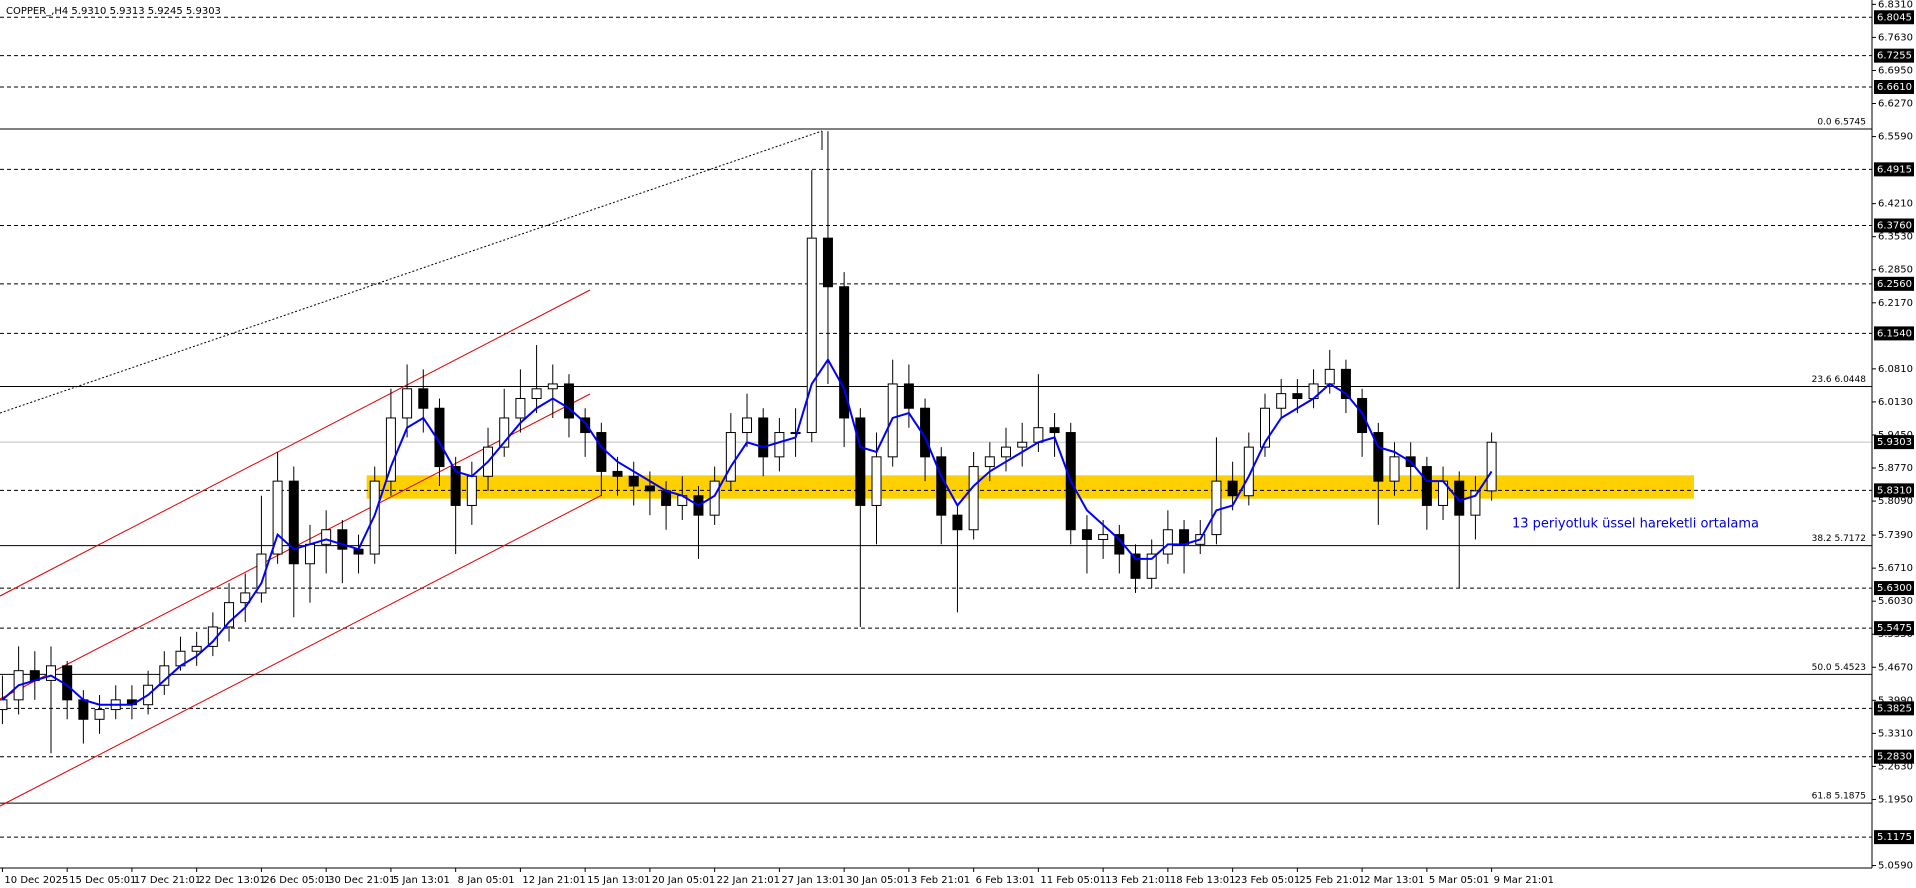 The image size is (1916, 888). What do you see at coordinates (1394, 880) in the screenshot?
I see `x-tick-label: 2 Mar 13:01` at bounding box center [1394, 880].